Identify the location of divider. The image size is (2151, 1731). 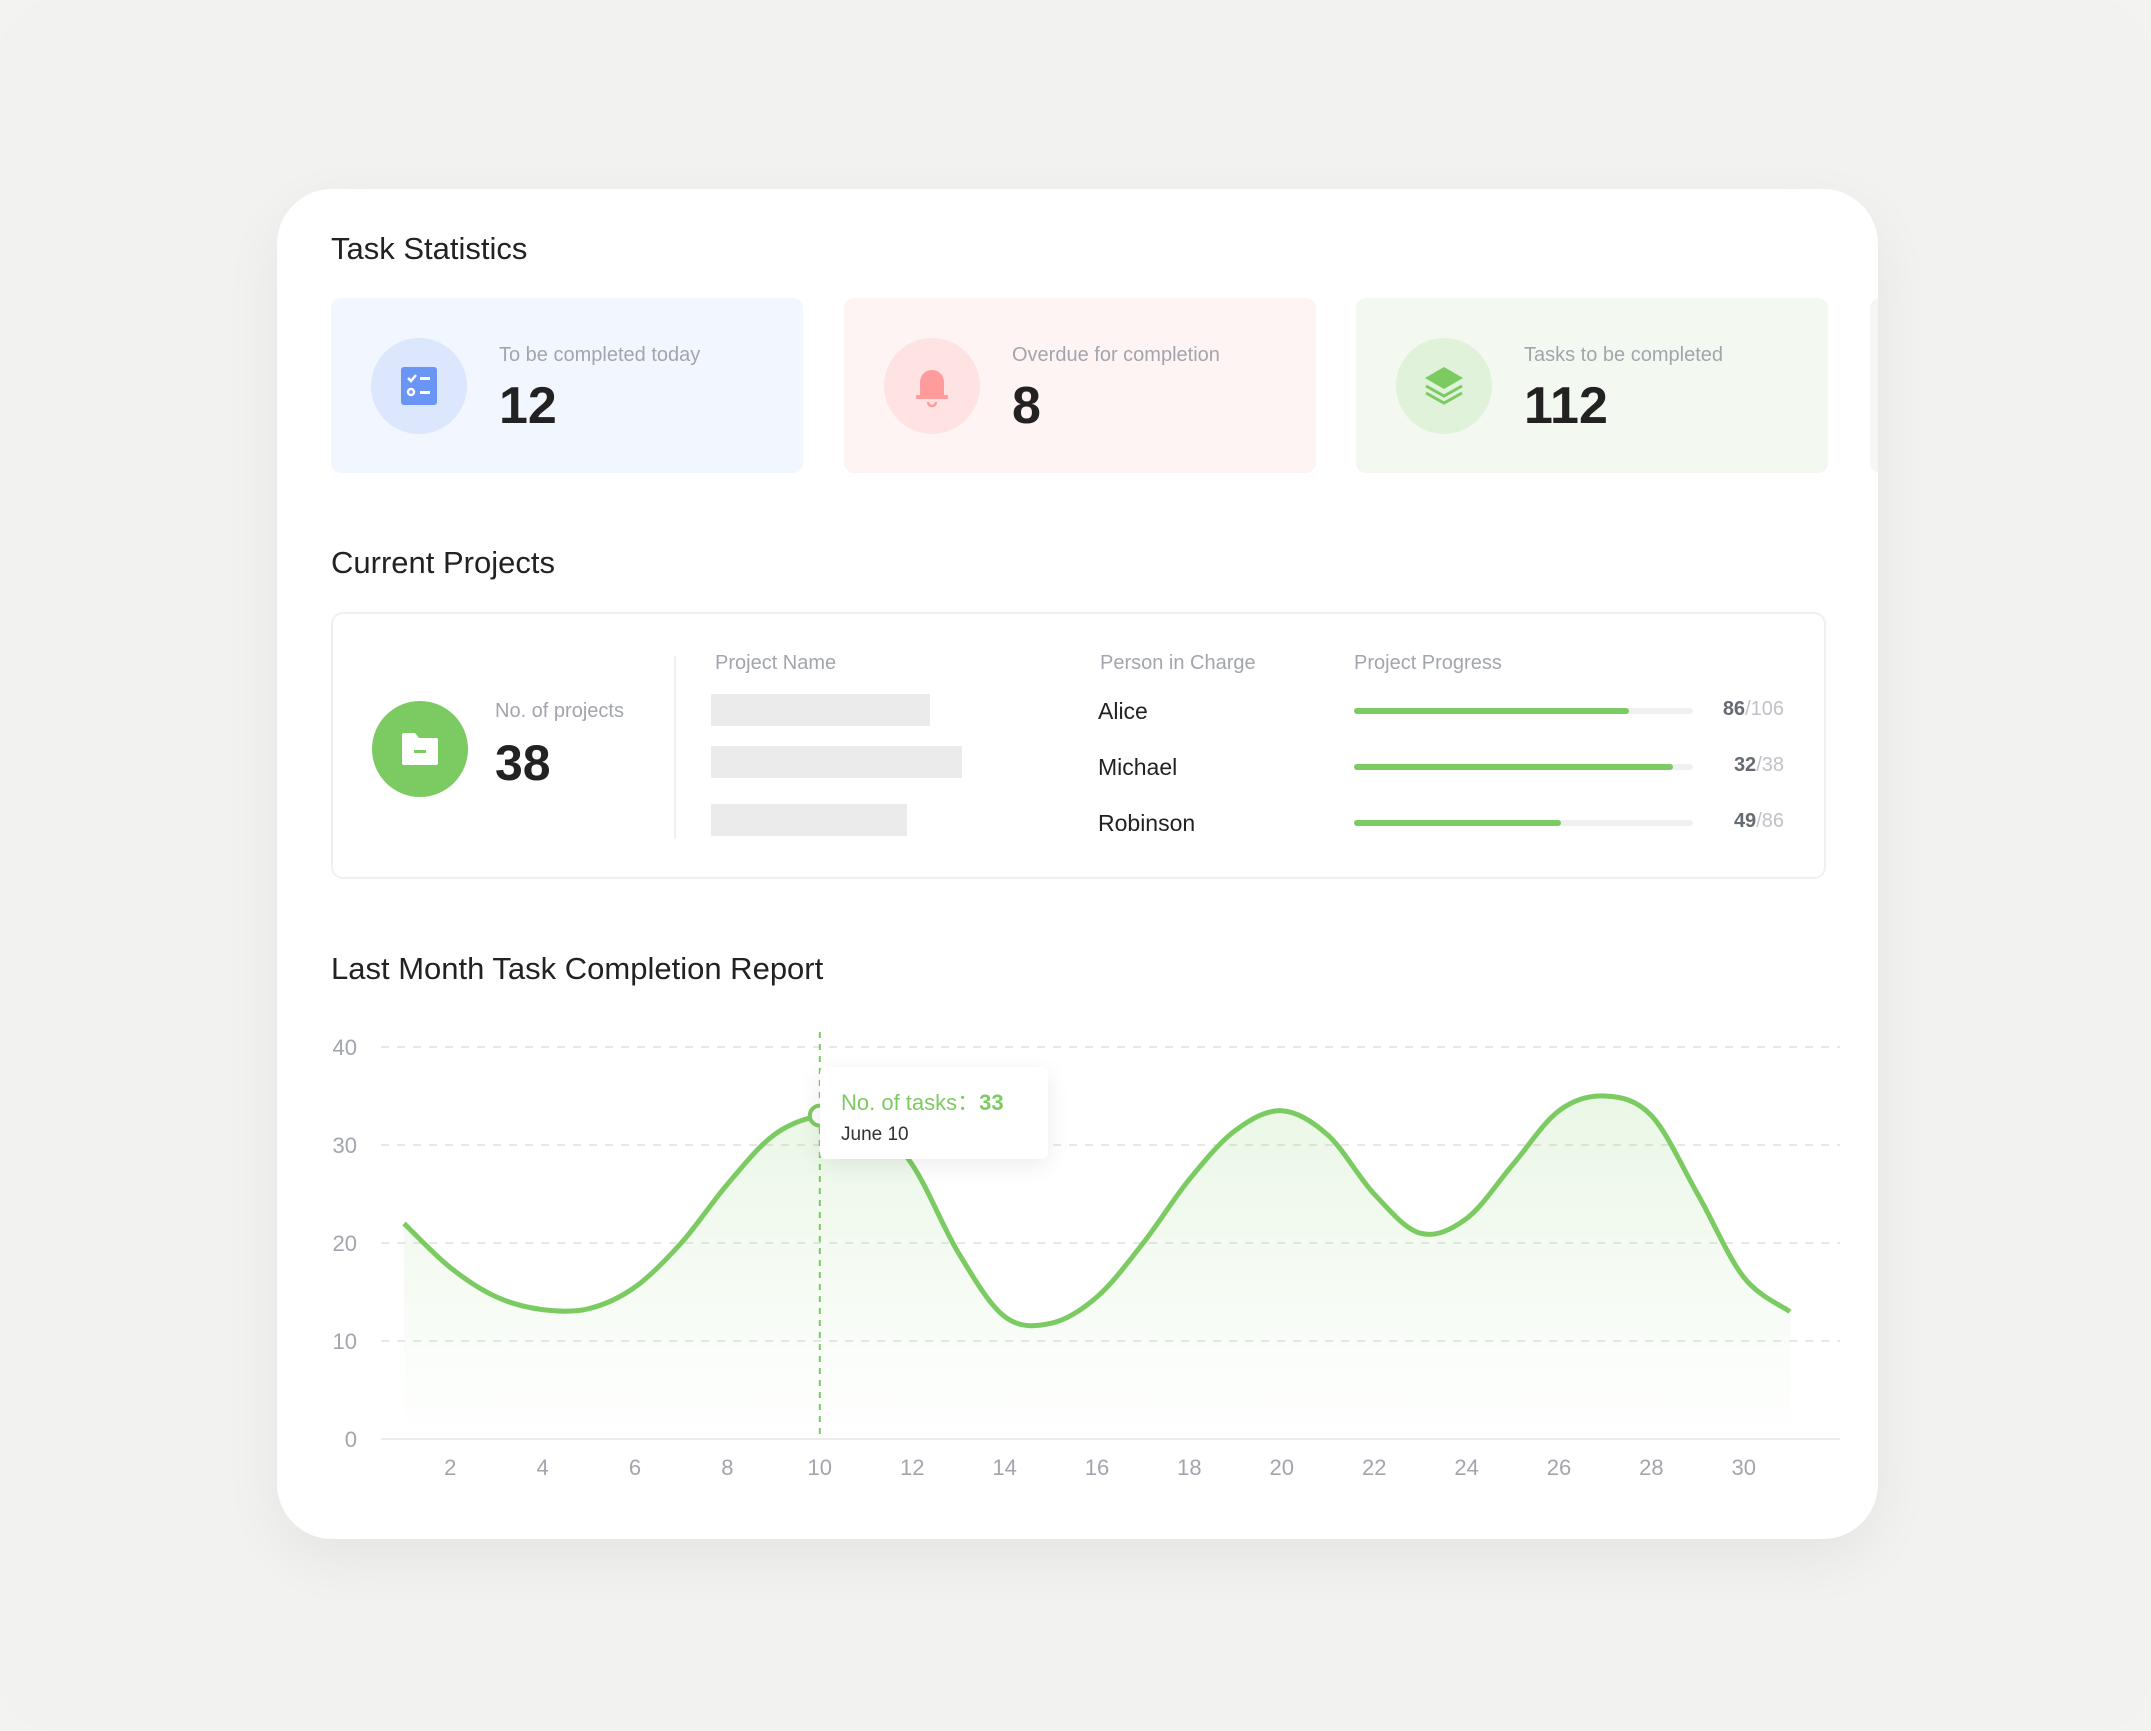
(675, 747).